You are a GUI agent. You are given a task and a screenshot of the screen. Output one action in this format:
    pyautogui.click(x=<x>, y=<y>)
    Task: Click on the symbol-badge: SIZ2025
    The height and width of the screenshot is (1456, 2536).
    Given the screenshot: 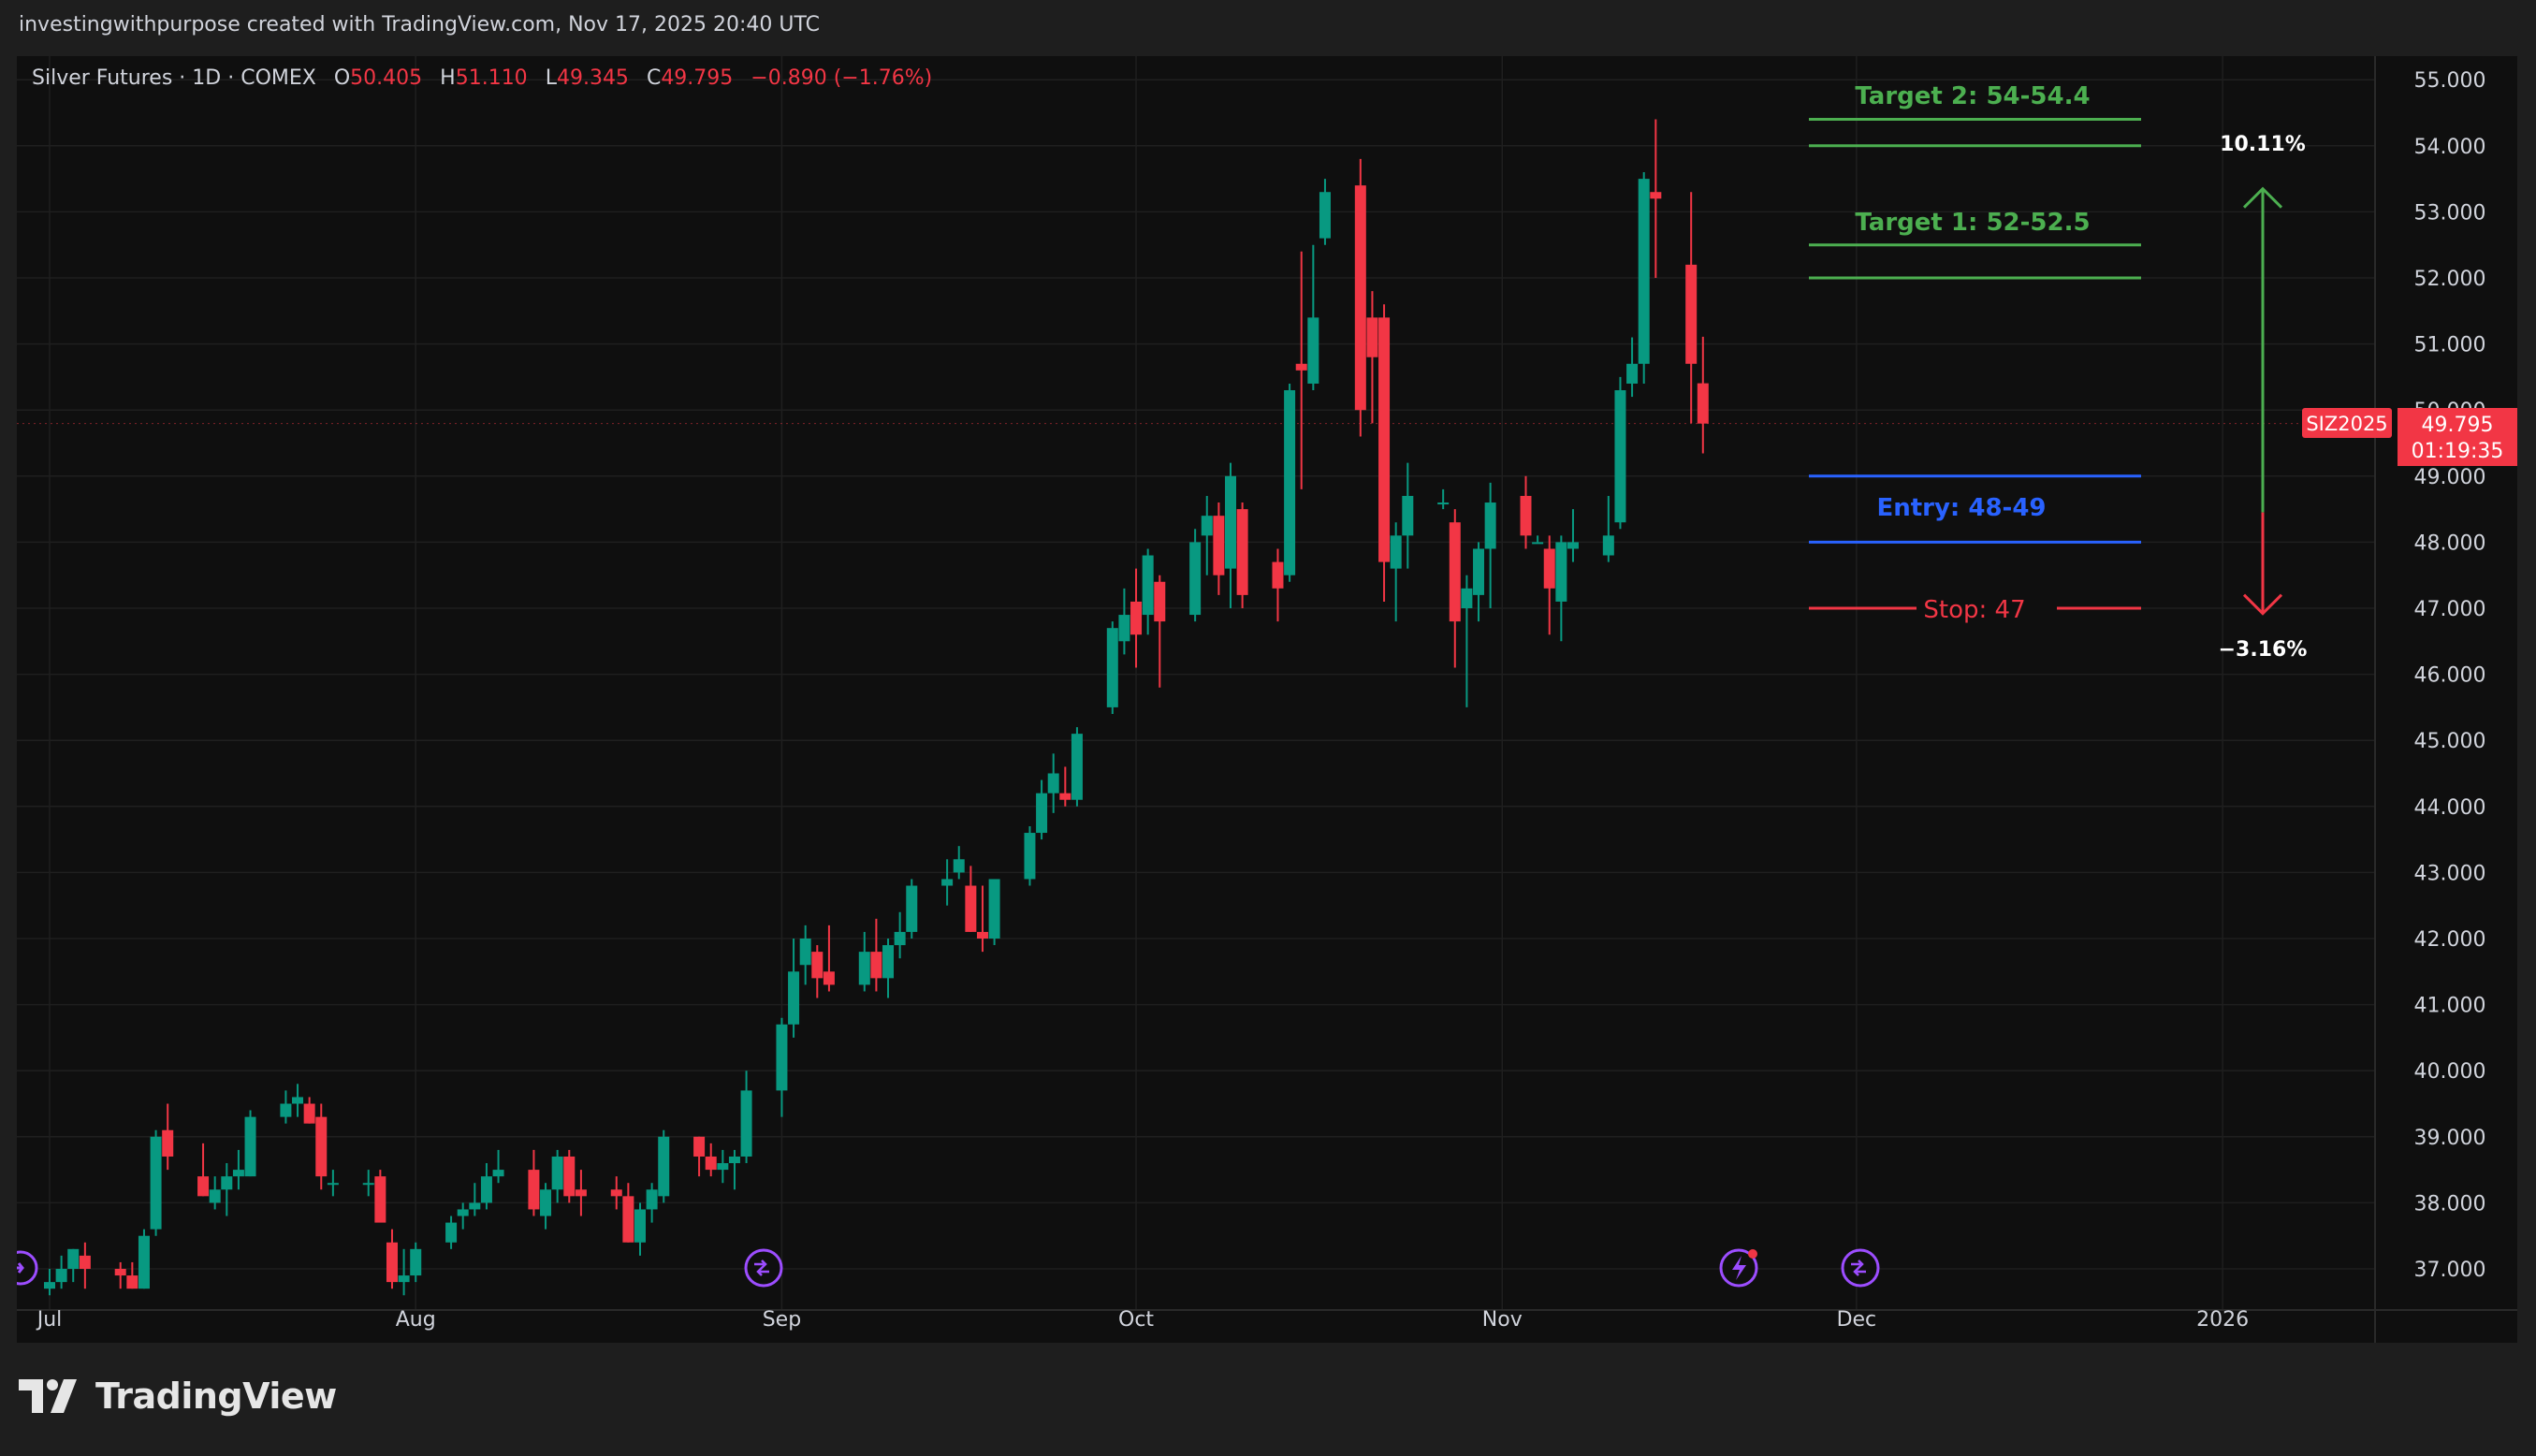 What is the action you would take?
    pyautogui.click(x=2346, y=424)
    